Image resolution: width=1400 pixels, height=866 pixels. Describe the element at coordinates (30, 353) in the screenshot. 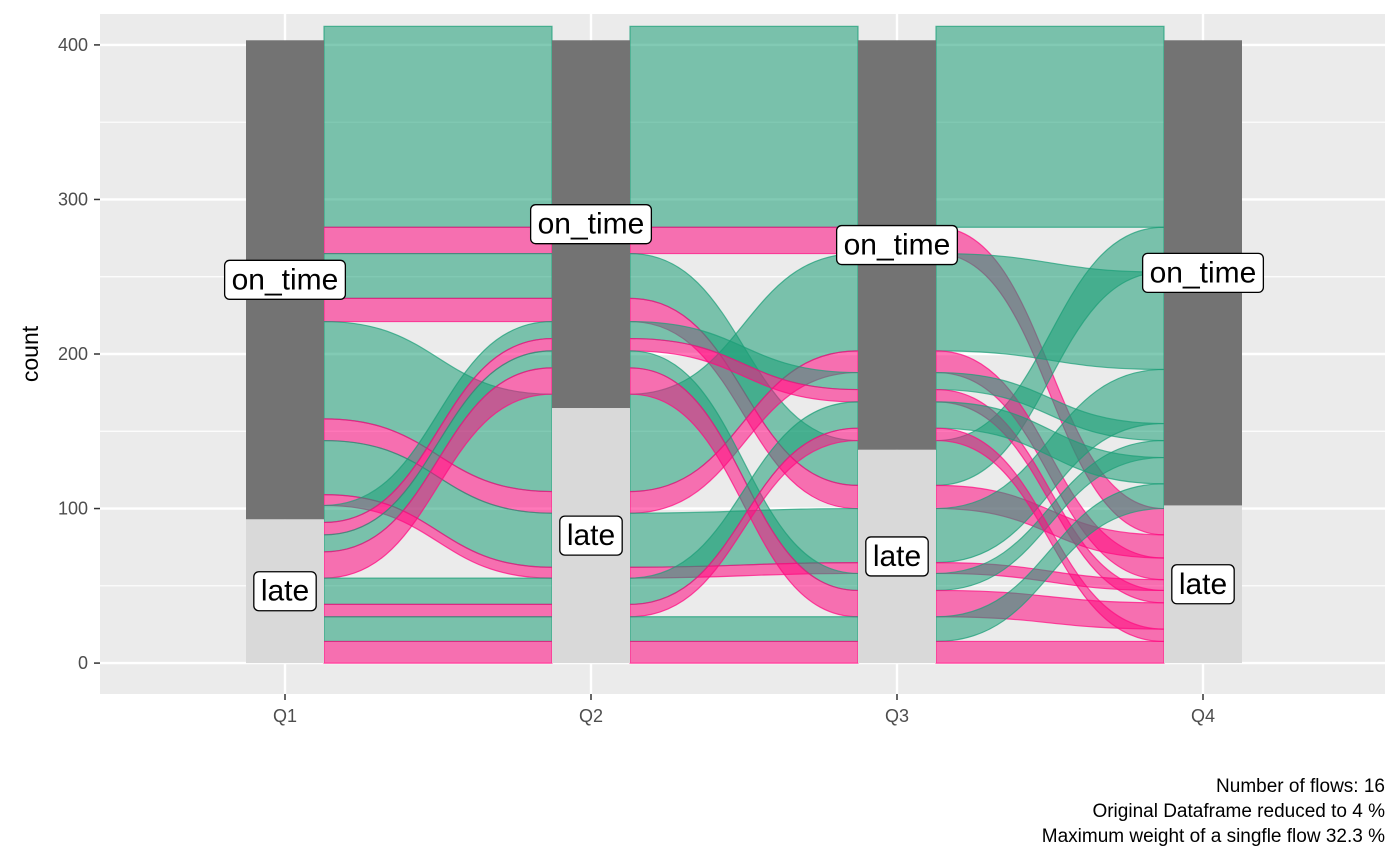

I see `y-axis-title: count` at that location.